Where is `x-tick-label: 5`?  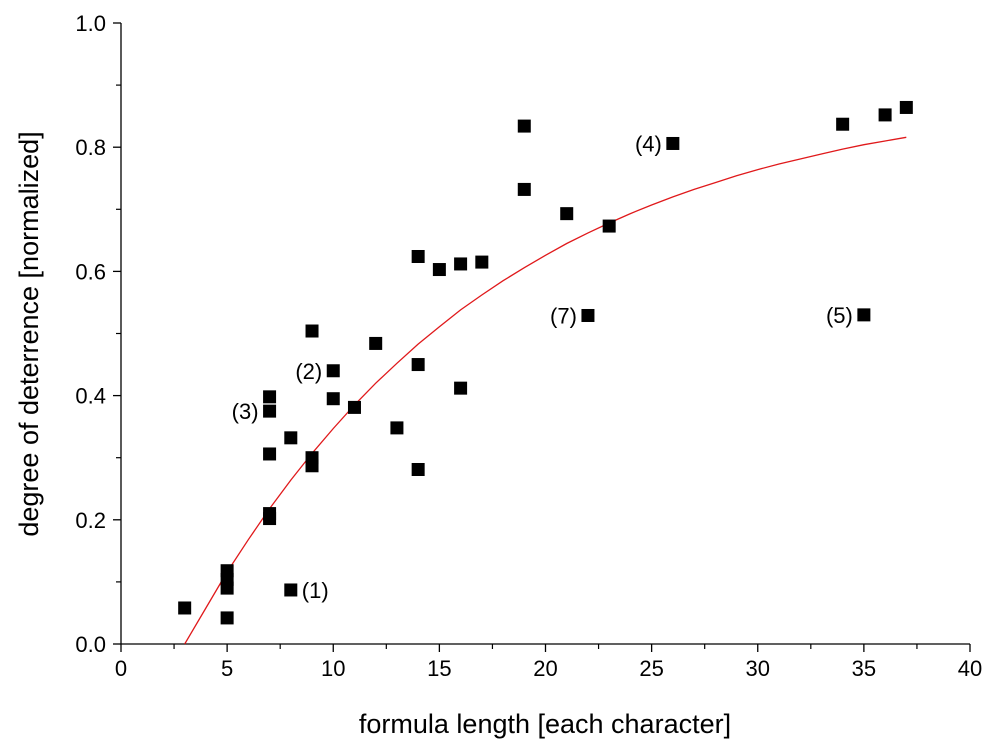 x-tick-label: 5 is located at coordinates (227, 668).